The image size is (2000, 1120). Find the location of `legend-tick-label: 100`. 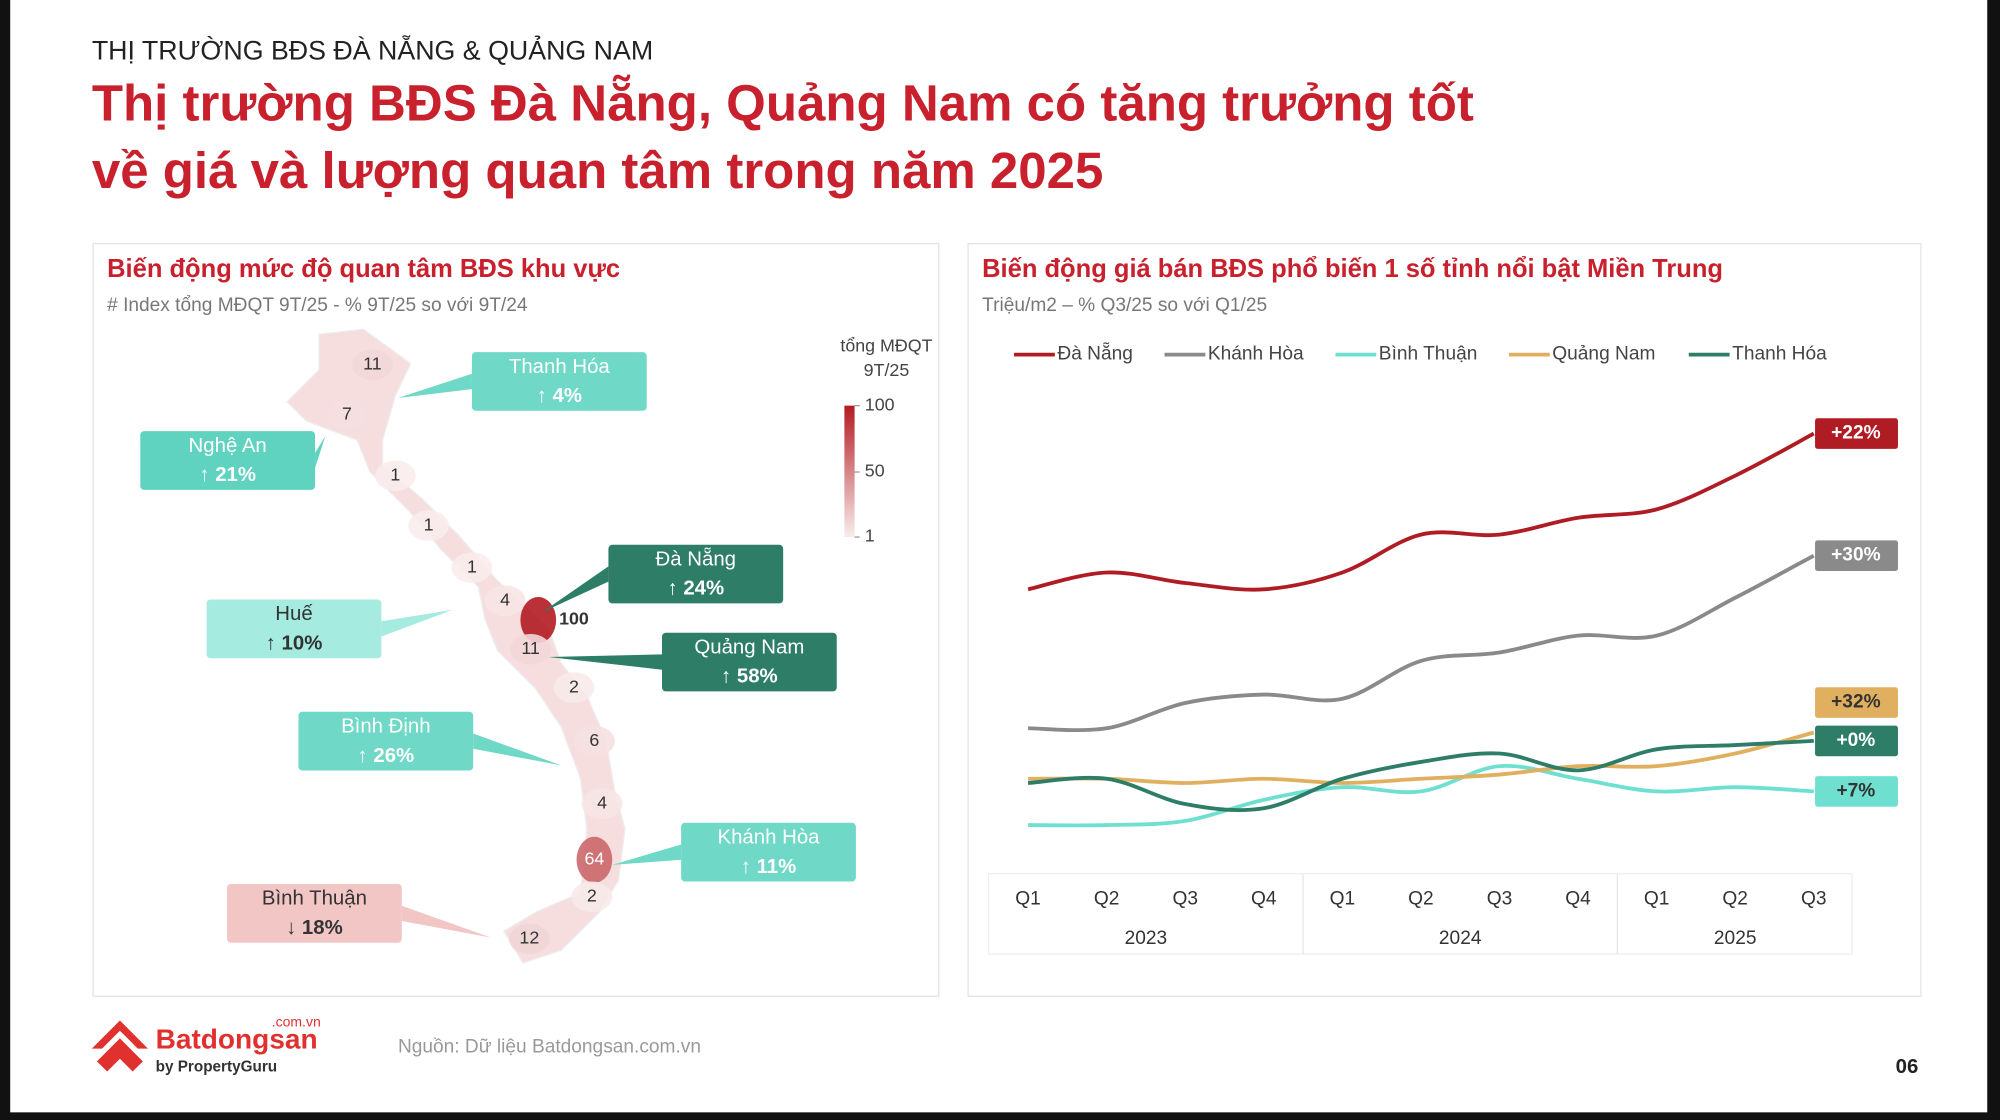

legend-tick-label: 100 is located at coordinates (880, 404).